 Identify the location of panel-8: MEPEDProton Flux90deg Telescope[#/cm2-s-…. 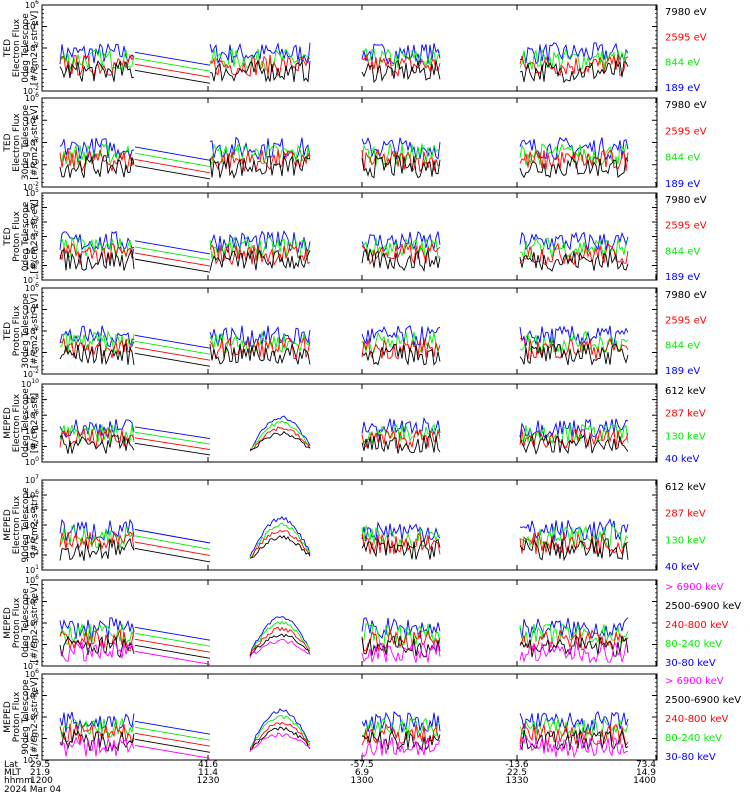
(372, 716).